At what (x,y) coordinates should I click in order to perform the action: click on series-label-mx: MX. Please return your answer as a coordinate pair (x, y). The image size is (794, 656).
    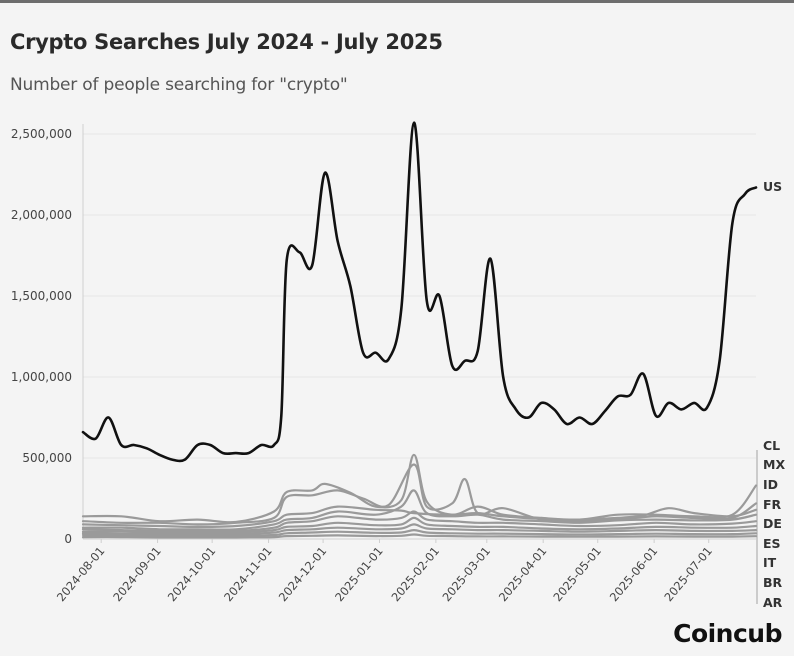
    Looking at the image, I should click on (774, 464).